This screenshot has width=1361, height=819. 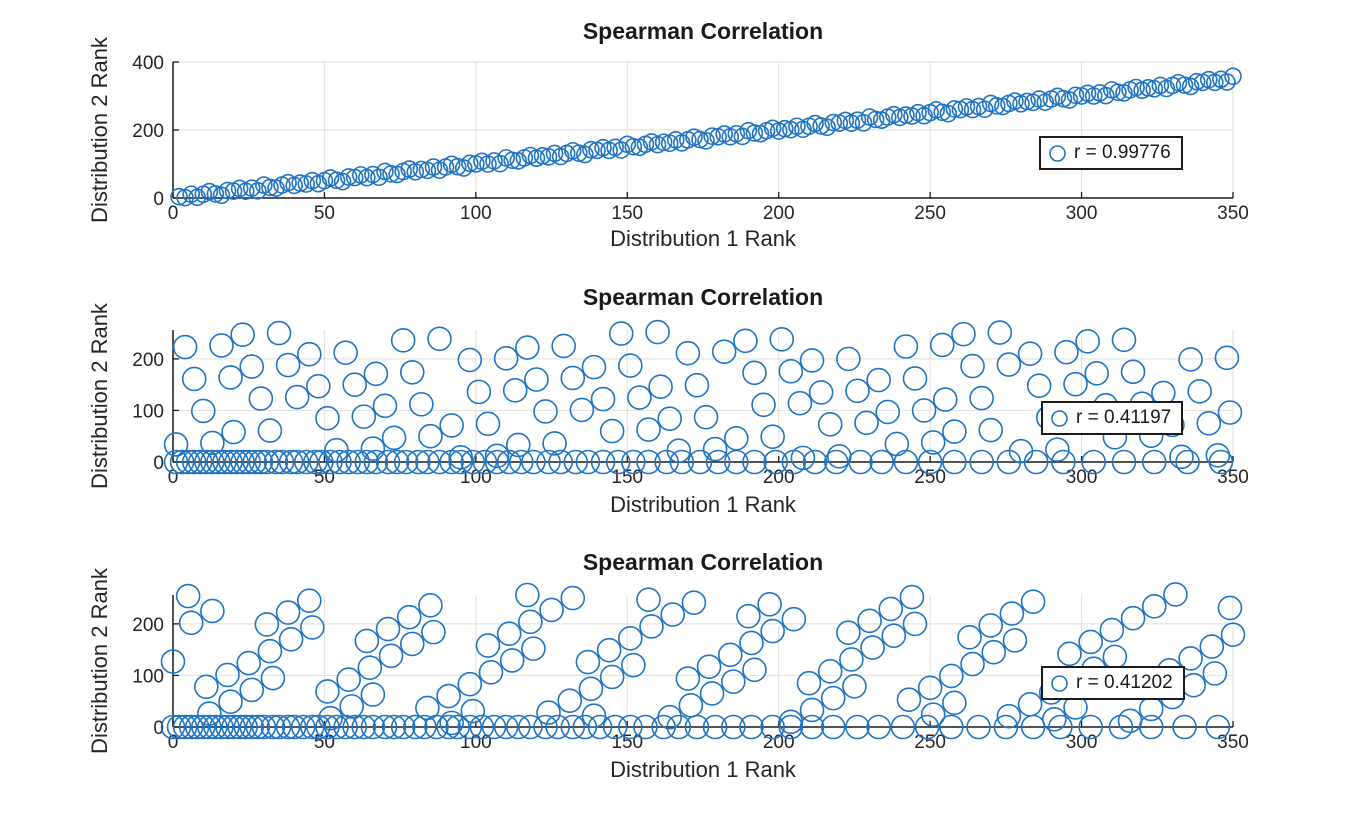 What do you see at coordinates (1113, 683) in the screenshot?
I see `legend: r = 0.41202` at bounding box center [1113, 683].